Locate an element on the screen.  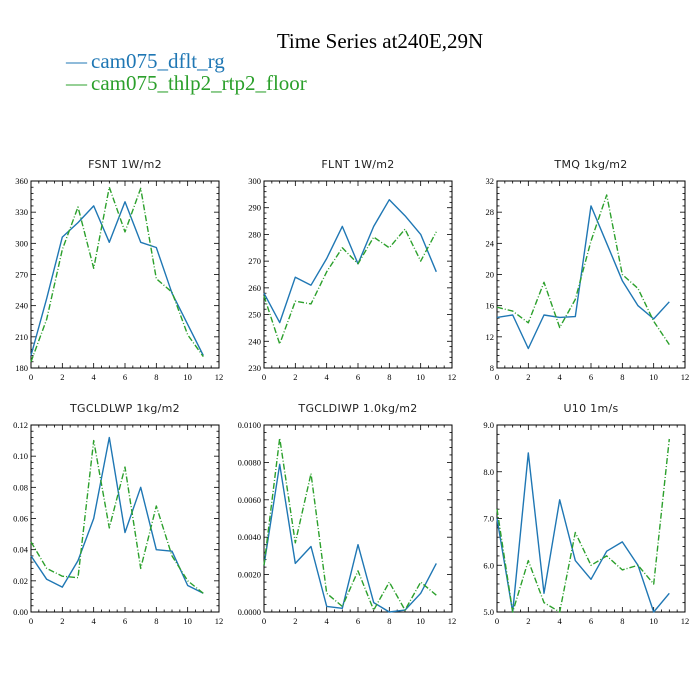
y-tick-label: 0.10 is located at coordinates (20, 456).